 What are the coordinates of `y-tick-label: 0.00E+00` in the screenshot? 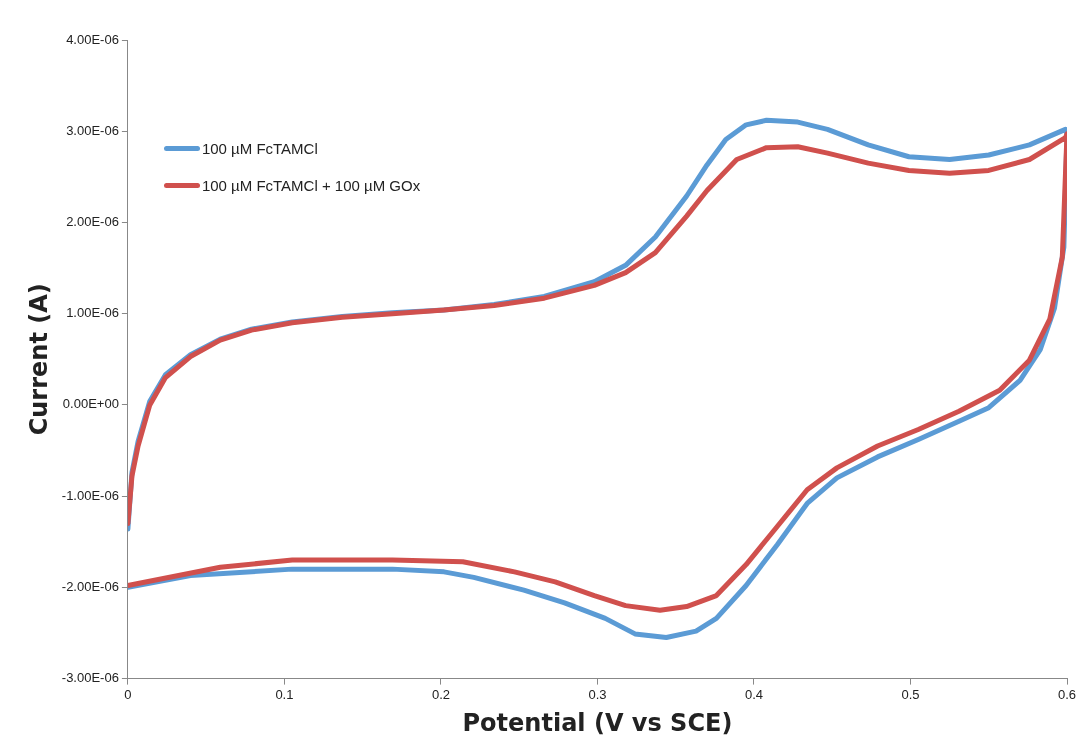 It's located at (90, 404).